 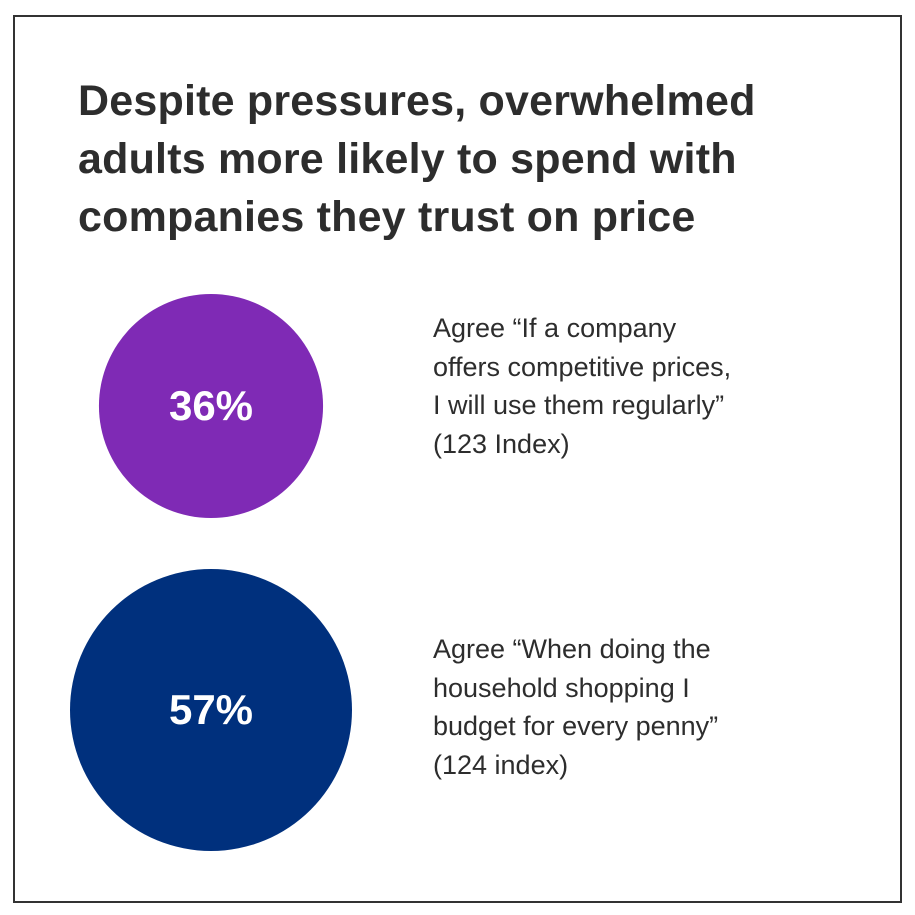 What do you see at coordinates (582, 366) in the screenshot?
I see `statement-line: offers competitive prices,` at bounding box center [582, 366].